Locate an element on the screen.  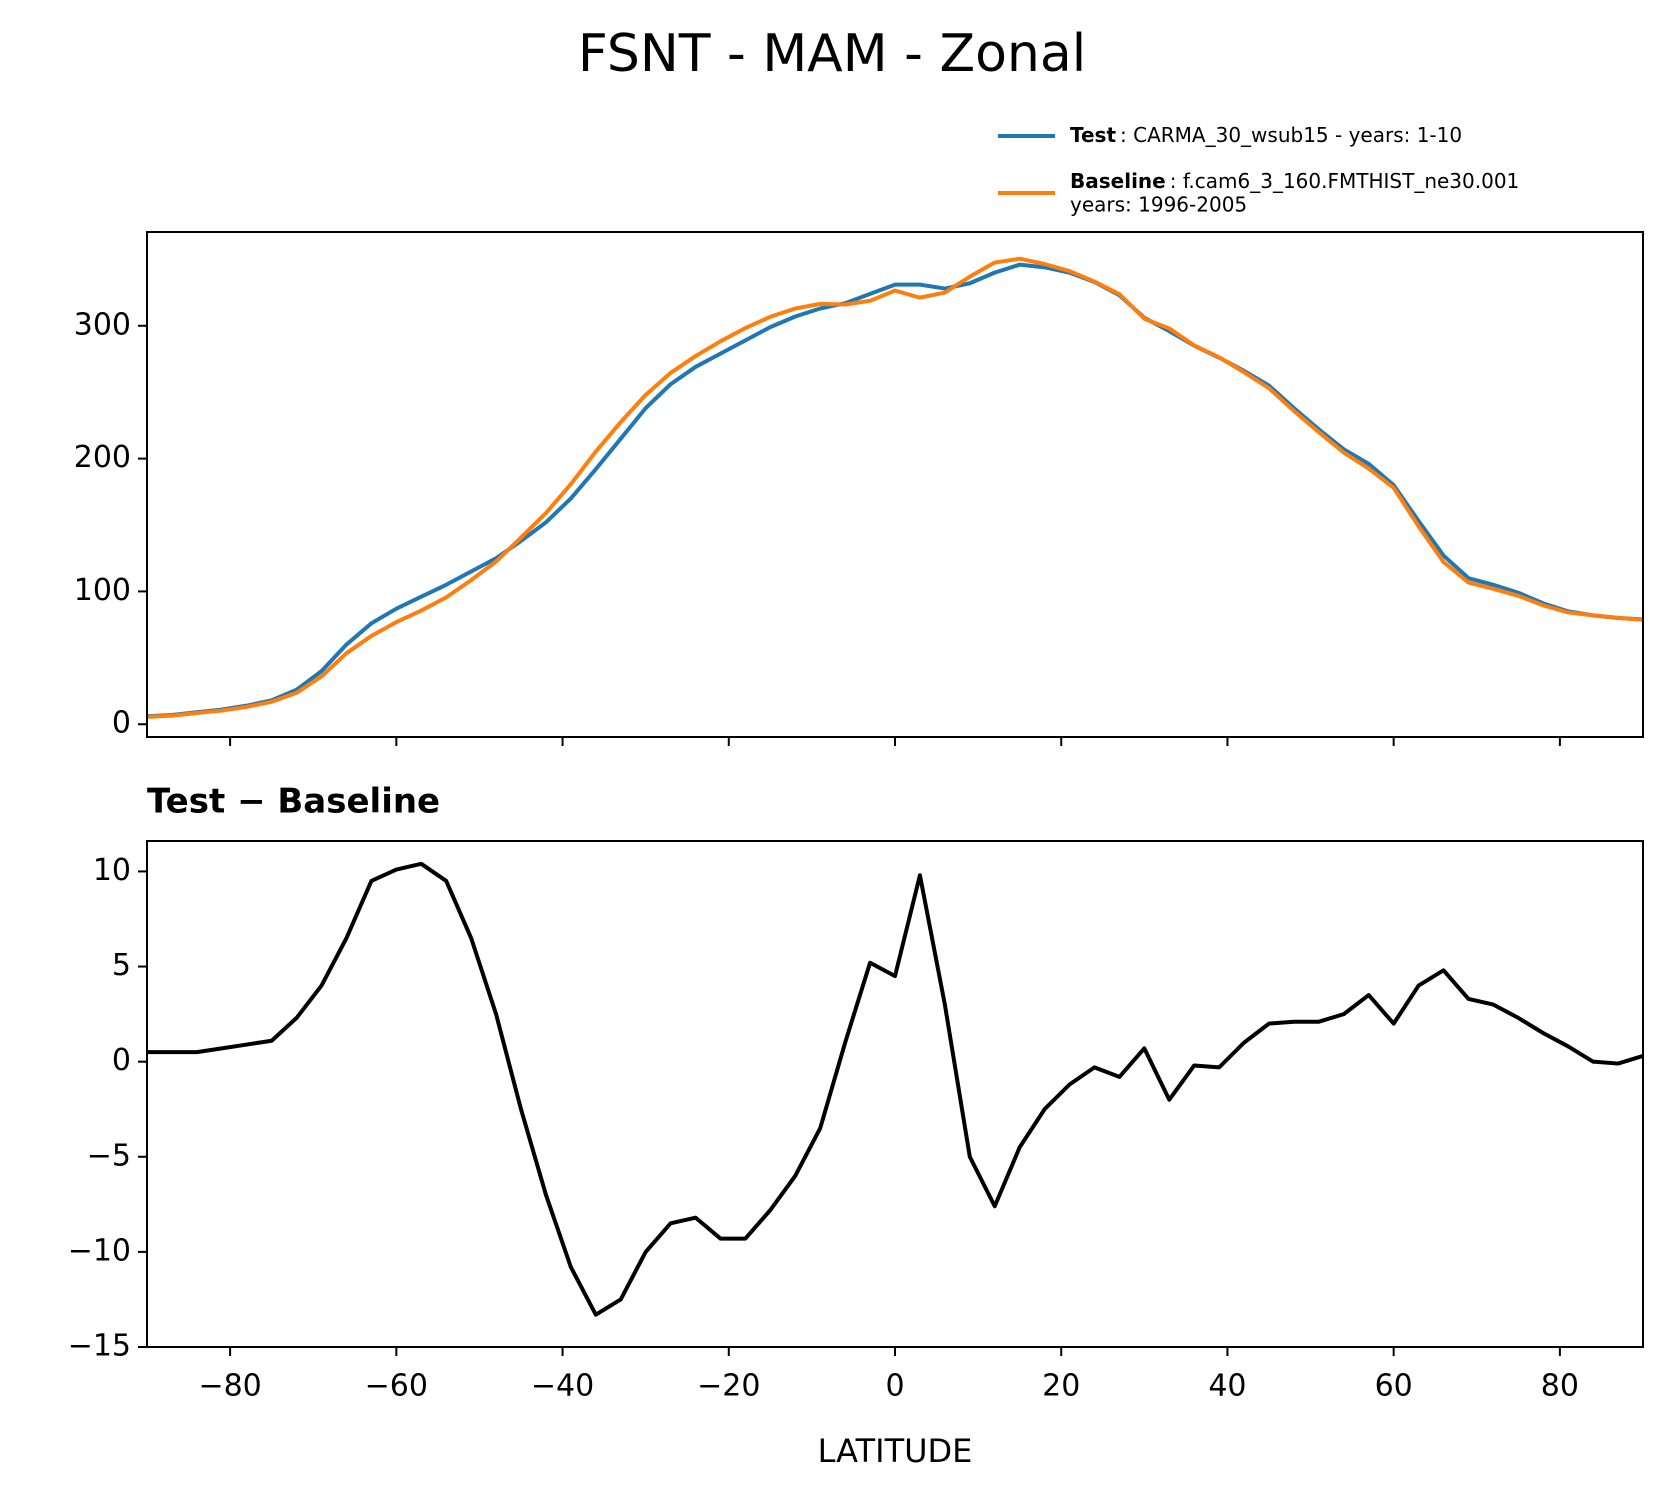
x-tick-label: −40 is located at coordinates (562, 1386).